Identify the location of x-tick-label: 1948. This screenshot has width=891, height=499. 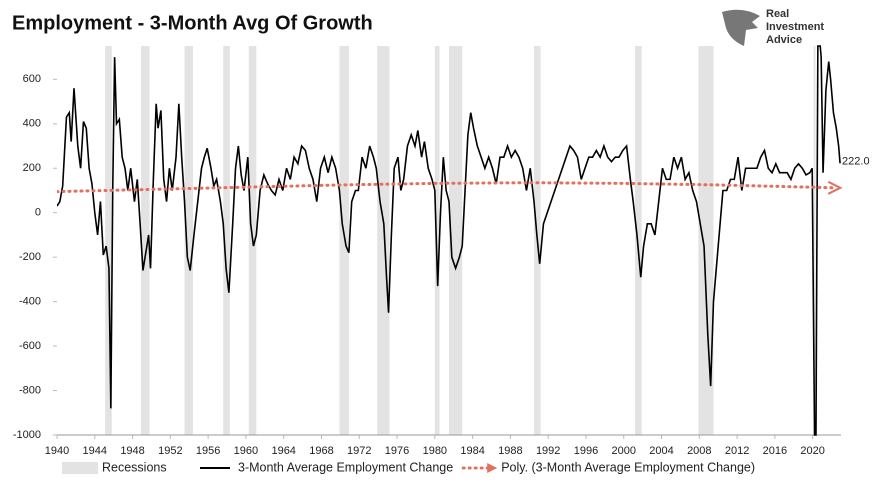
(132, 451).